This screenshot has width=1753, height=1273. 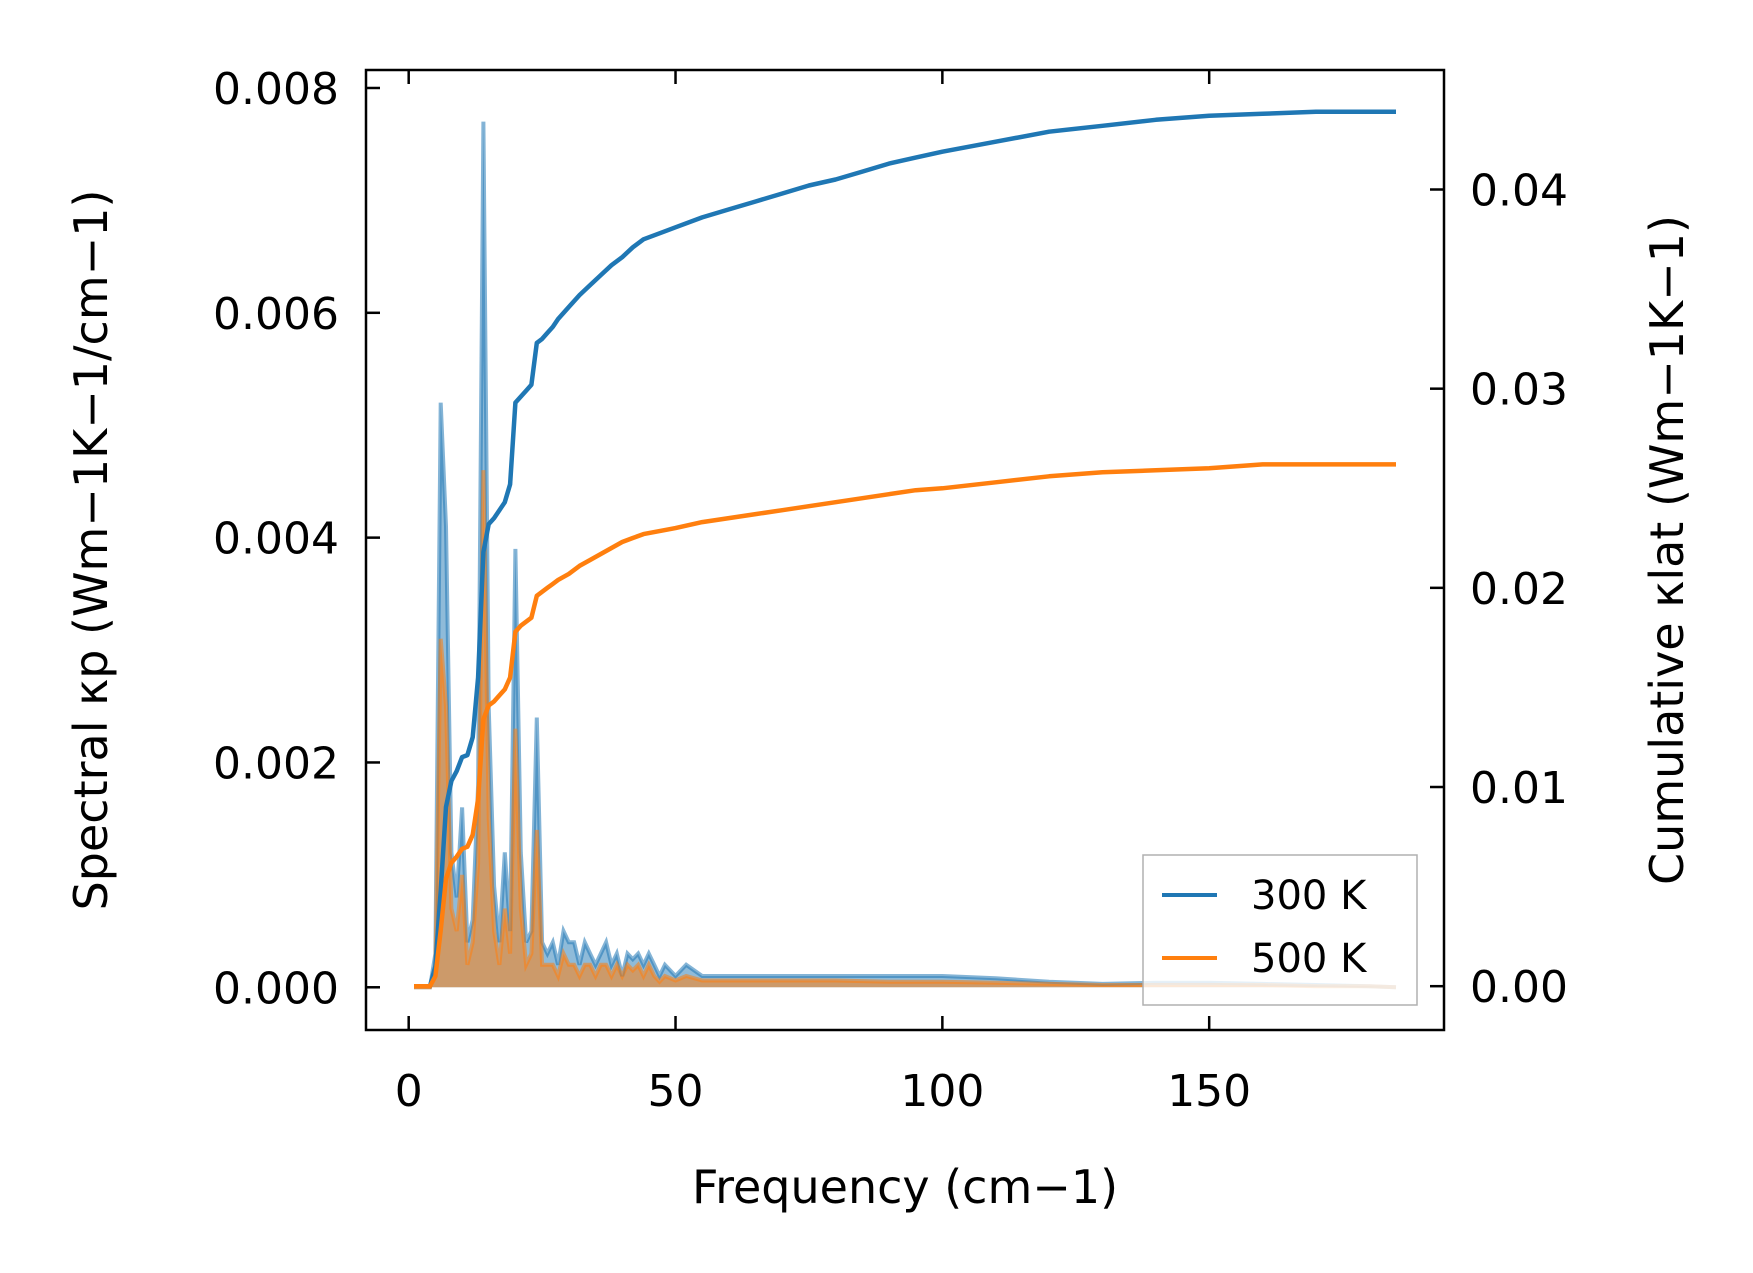 I want to click on y-right-axis-title: Cumulative κlat (Wm−1K−1), so click(x=1667, y=550).